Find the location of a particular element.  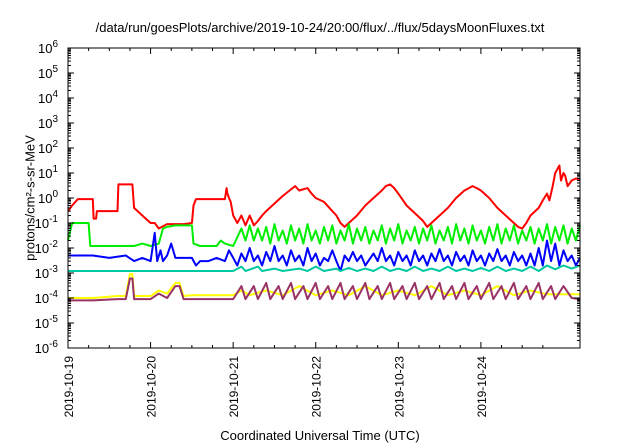

y-tick-label: 10⁻⁶ is located at coordinates (47, 347).